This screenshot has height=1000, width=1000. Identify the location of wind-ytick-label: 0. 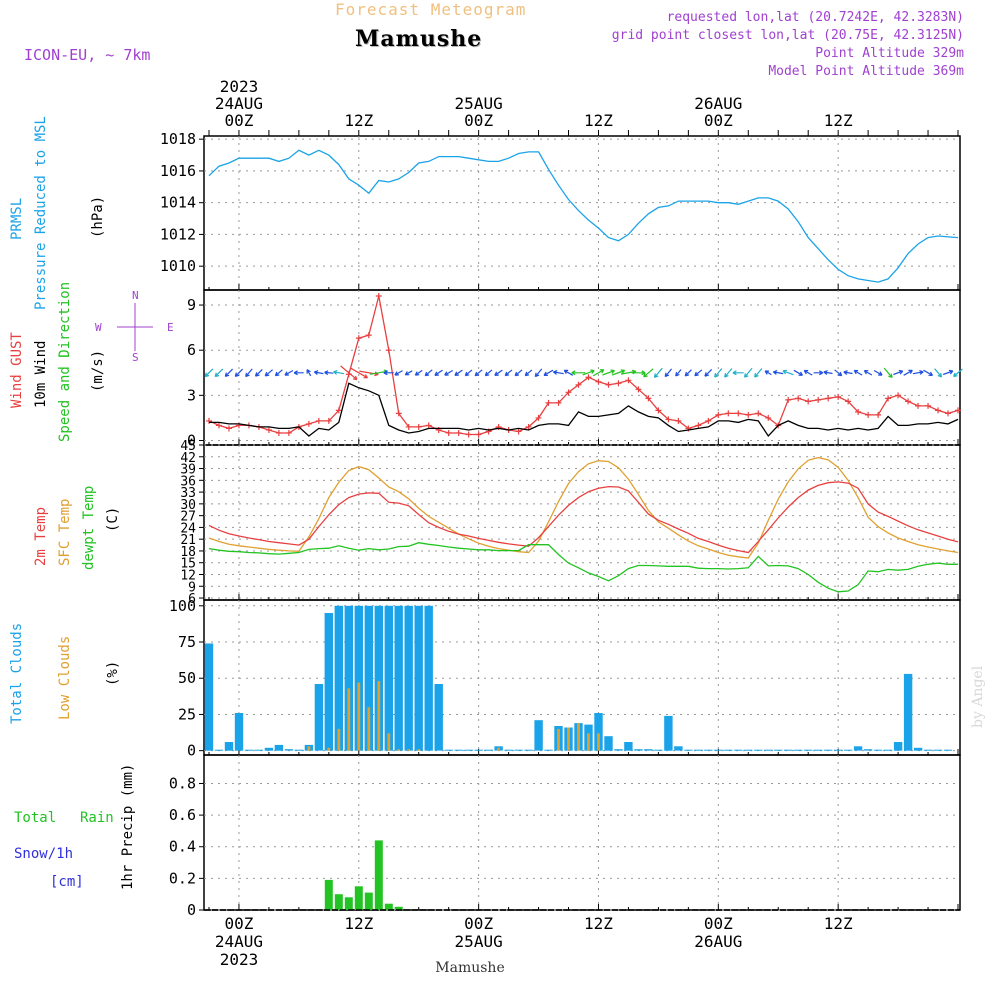
(191, 440).